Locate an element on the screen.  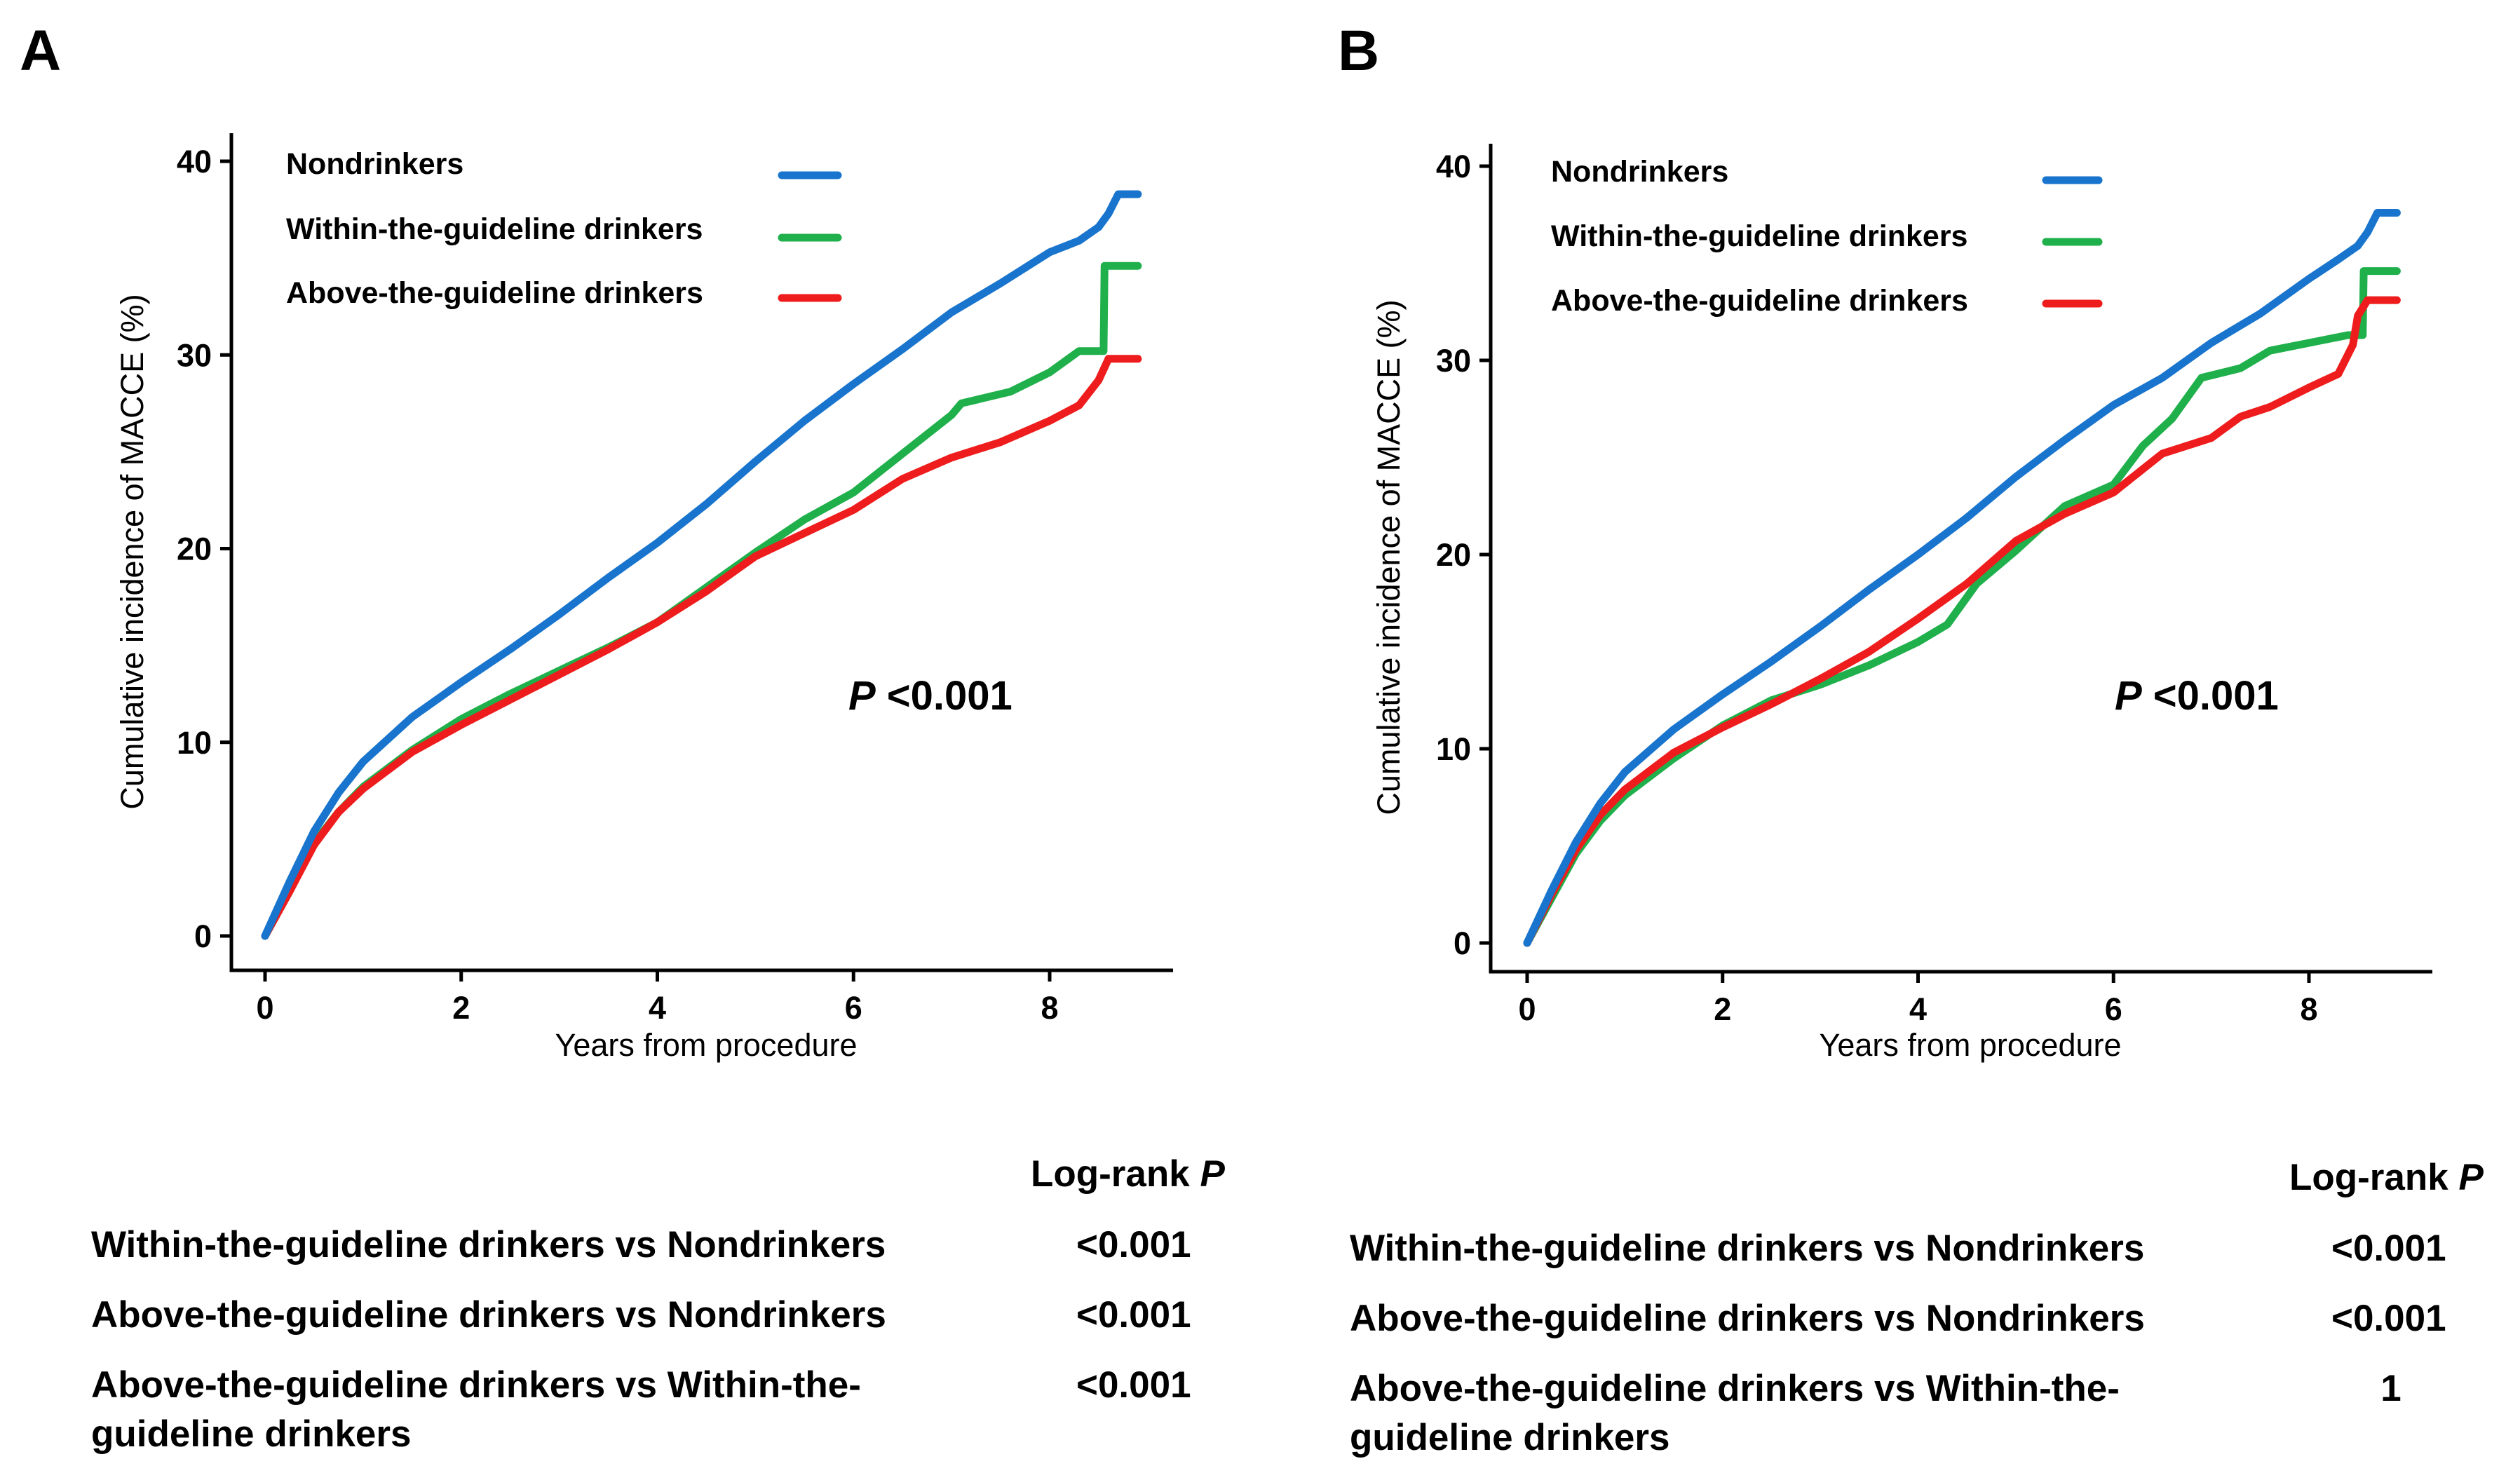
table-row-p-value: 1 is located at coordinates (2390, 1389).